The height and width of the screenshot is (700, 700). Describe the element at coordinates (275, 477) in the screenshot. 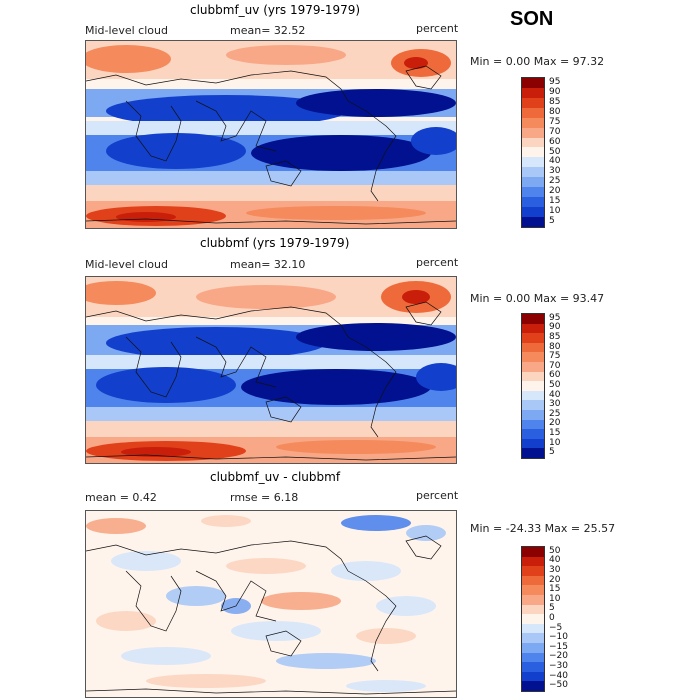

I see `panel-3-title: clubbmf_uv - clubbmf` at that location.